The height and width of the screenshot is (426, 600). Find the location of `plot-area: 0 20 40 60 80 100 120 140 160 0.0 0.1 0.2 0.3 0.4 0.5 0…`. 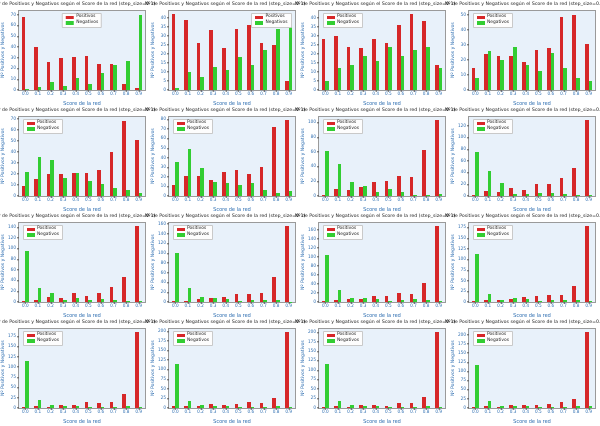

plot-area: 0 20 40 60 80 100 120 140 160 0.0 0.1 0.2 0.3 0.4 0.5 0… is located at coordinates (227, 264).